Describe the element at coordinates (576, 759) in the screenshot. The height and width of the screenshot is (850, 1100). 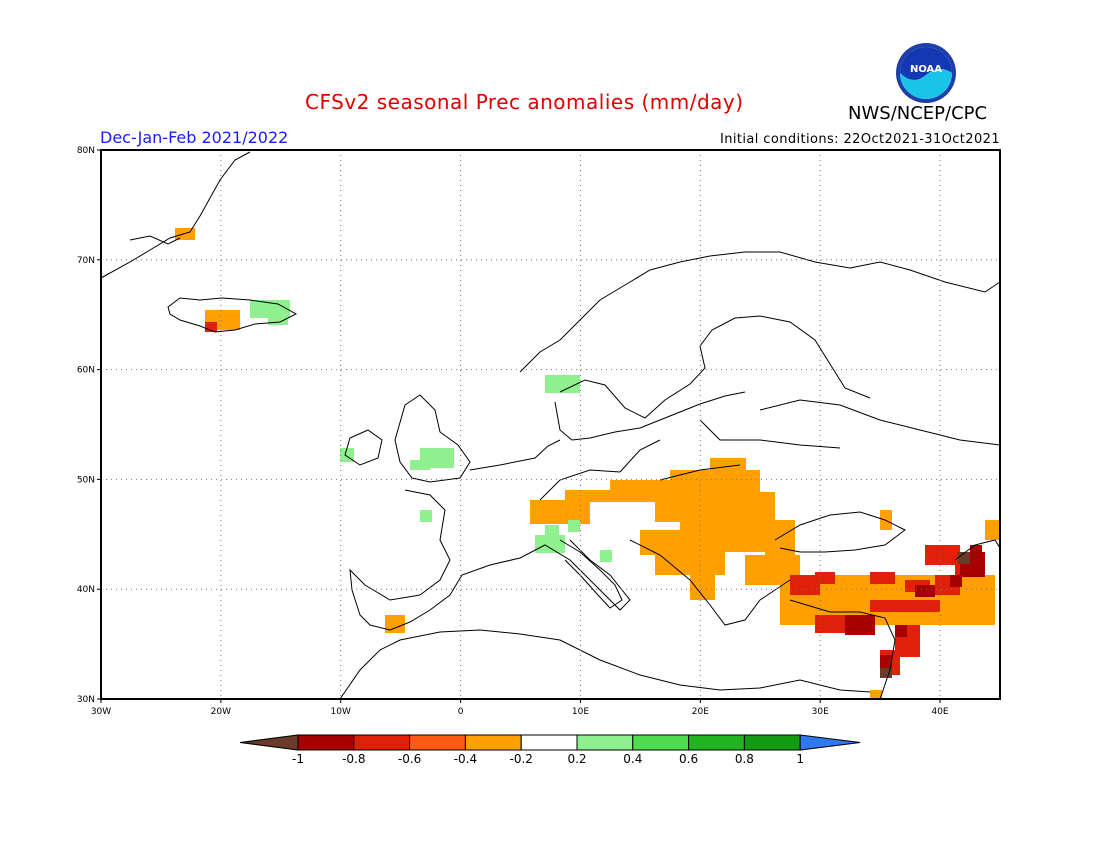
I see `colorbar-label: 0.2` at that location.